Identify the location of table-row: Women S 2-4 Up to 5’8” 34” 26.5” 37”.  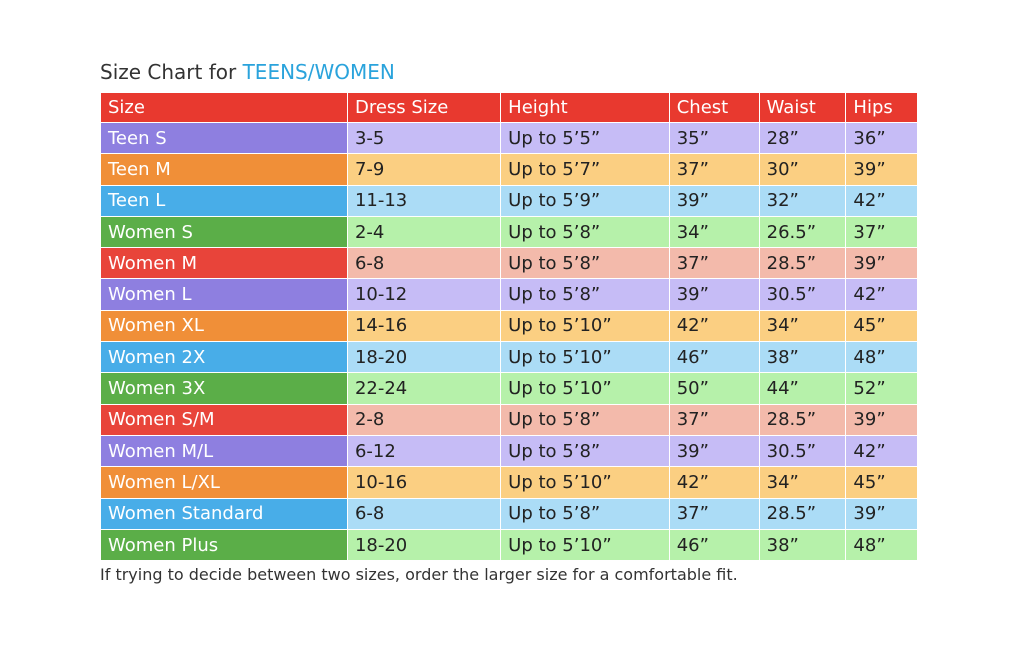
(509, 232).